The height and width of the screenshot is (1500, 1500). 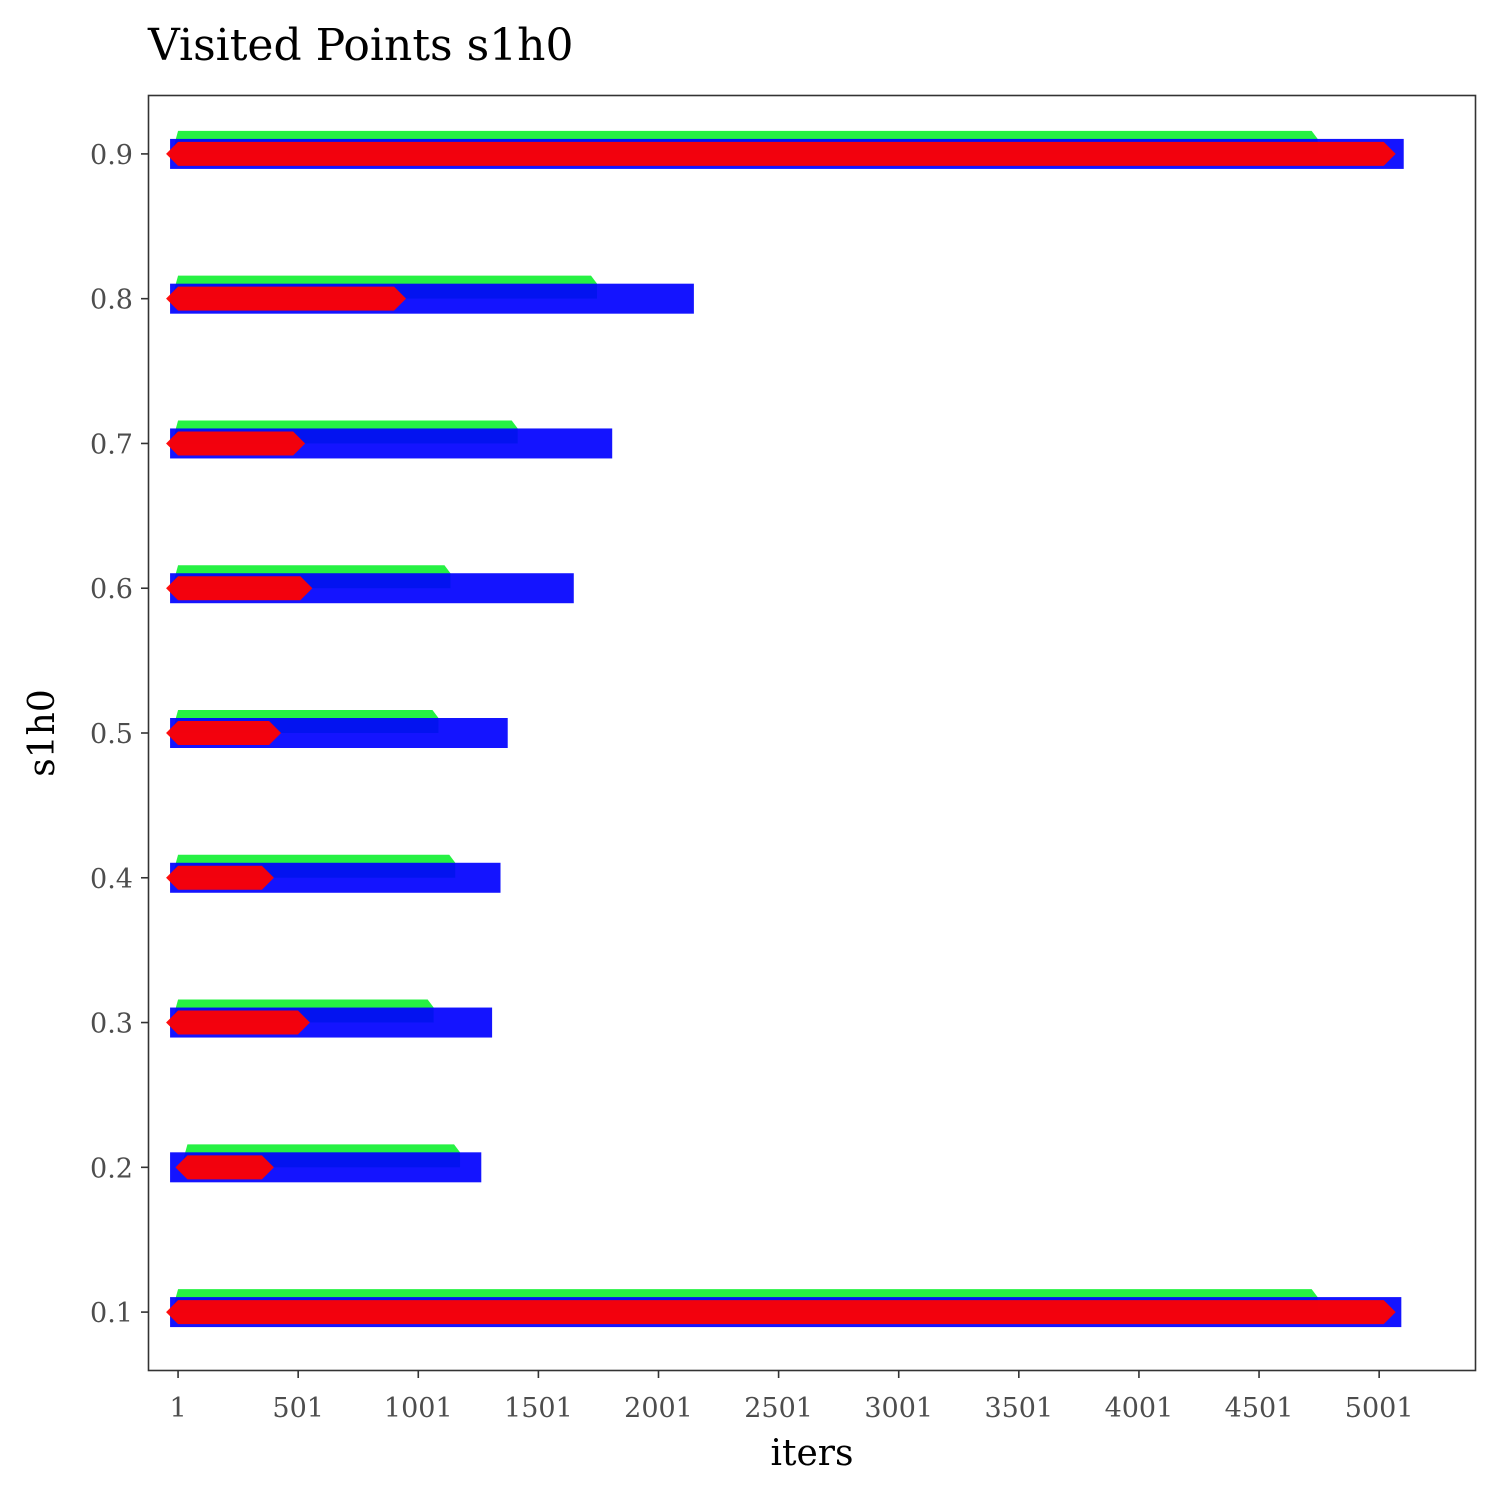 I want to click on y-tick-label: 0.4, so click(x=111, y=879).